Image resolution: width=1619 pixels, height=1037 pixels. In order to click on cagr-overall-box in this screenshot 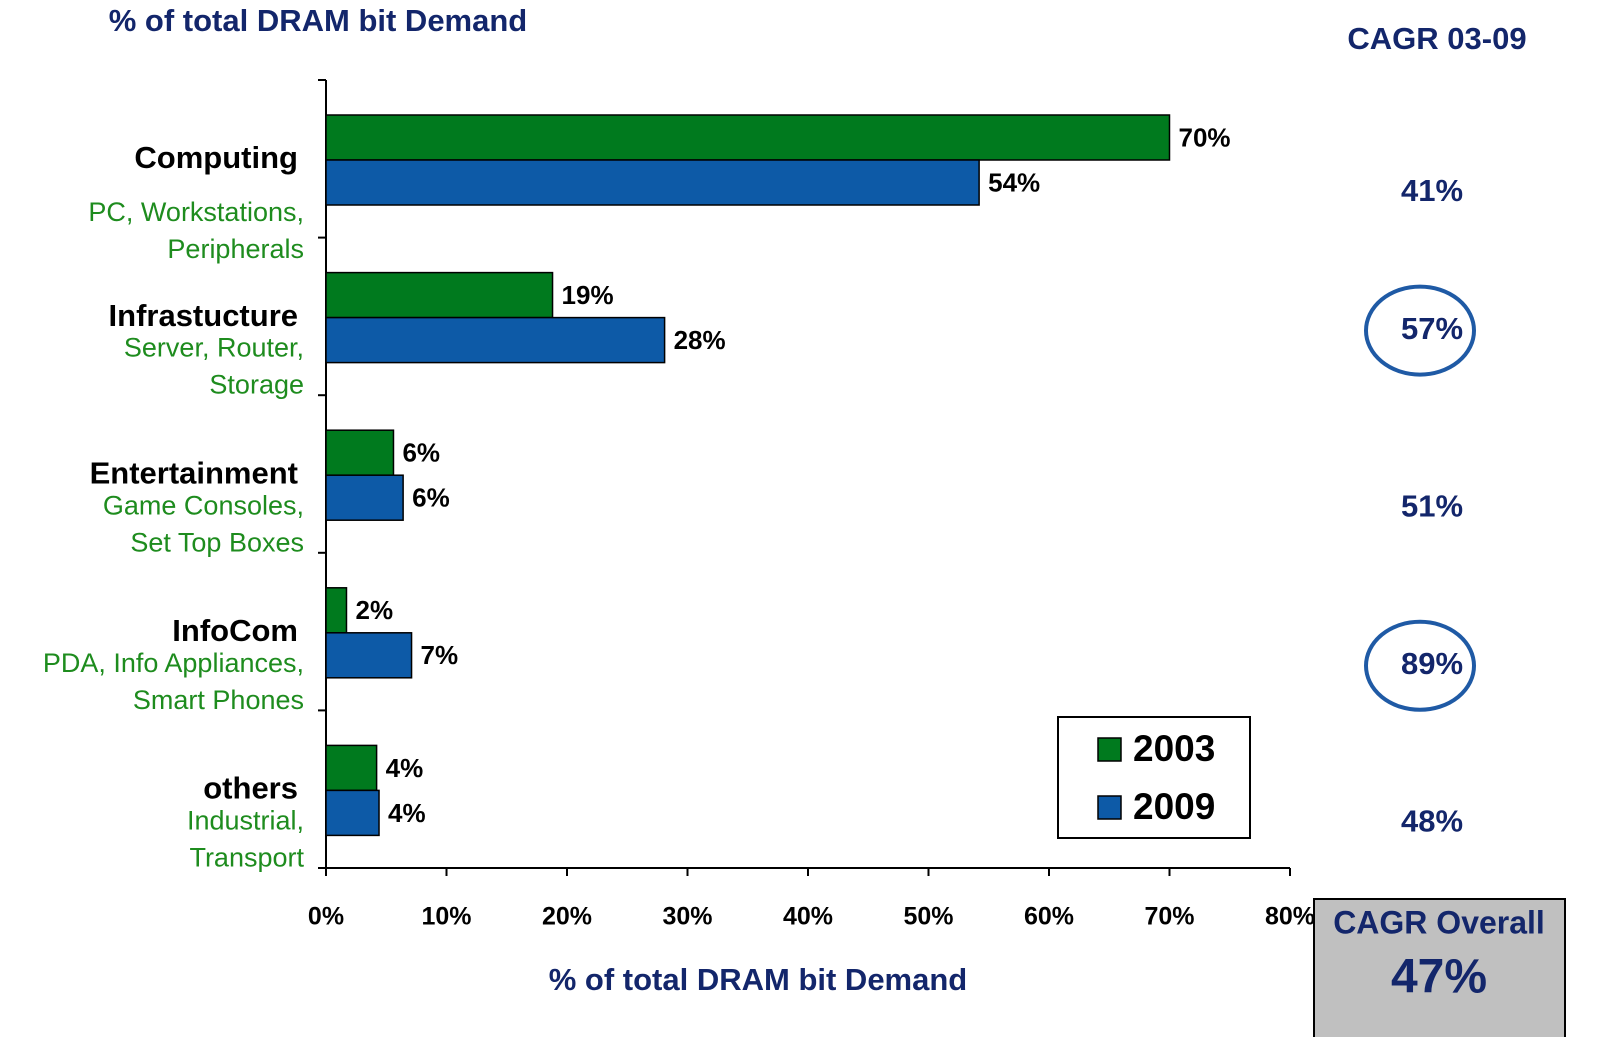, I will do `click(1439, 967)`.